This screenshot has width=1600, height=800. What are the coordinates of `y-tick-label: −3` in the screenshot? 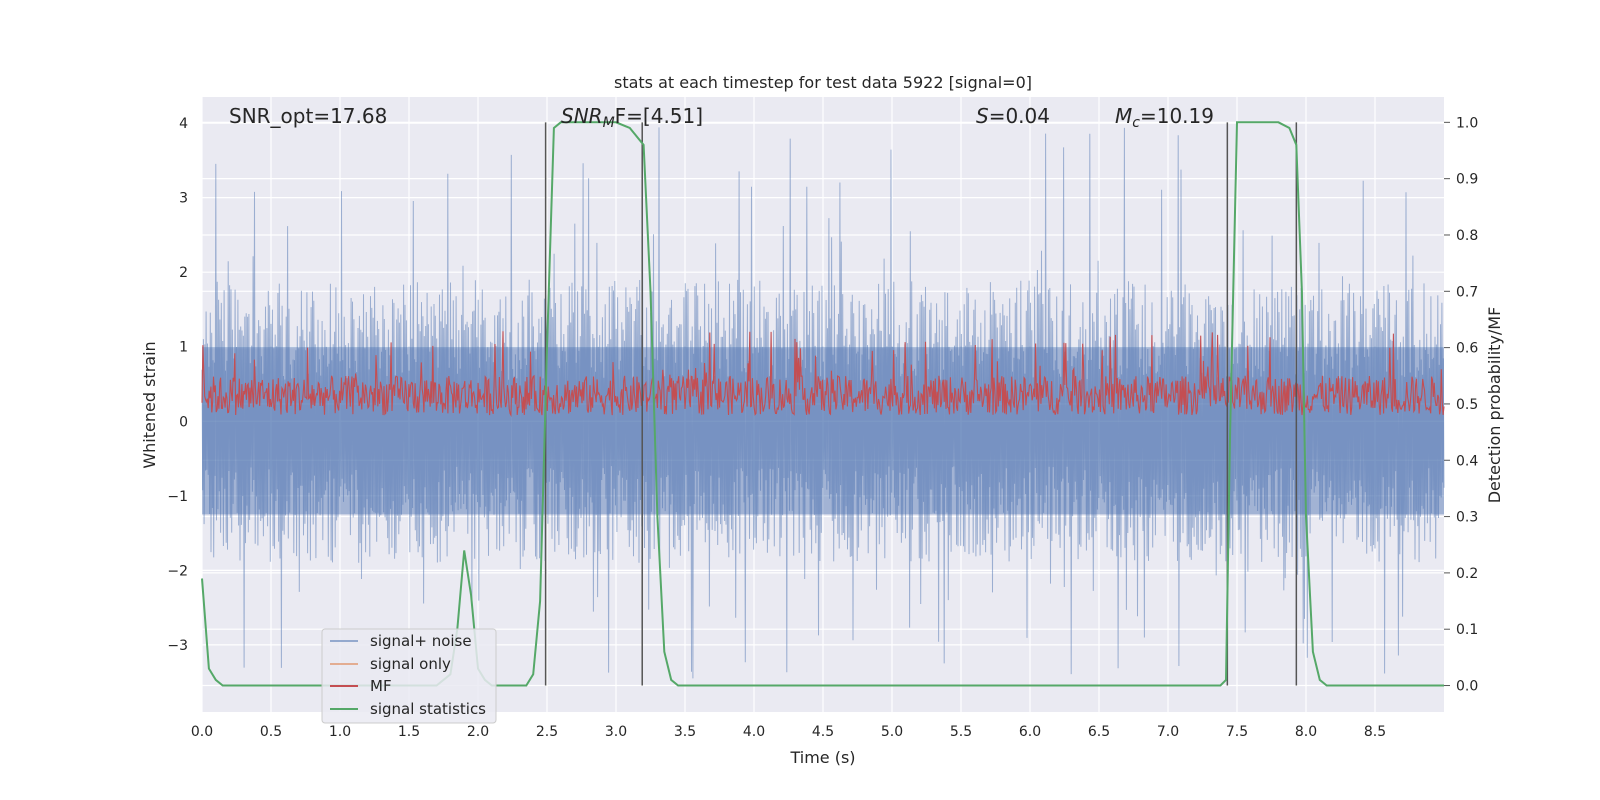 It's located at (177, 646).